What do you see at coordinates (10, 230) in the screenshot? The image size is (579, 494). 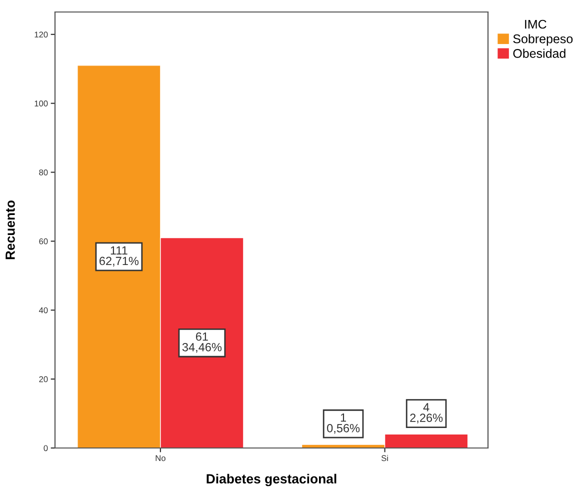 I see `y-axis-title: Recuento` at bounding box center [10, 230].